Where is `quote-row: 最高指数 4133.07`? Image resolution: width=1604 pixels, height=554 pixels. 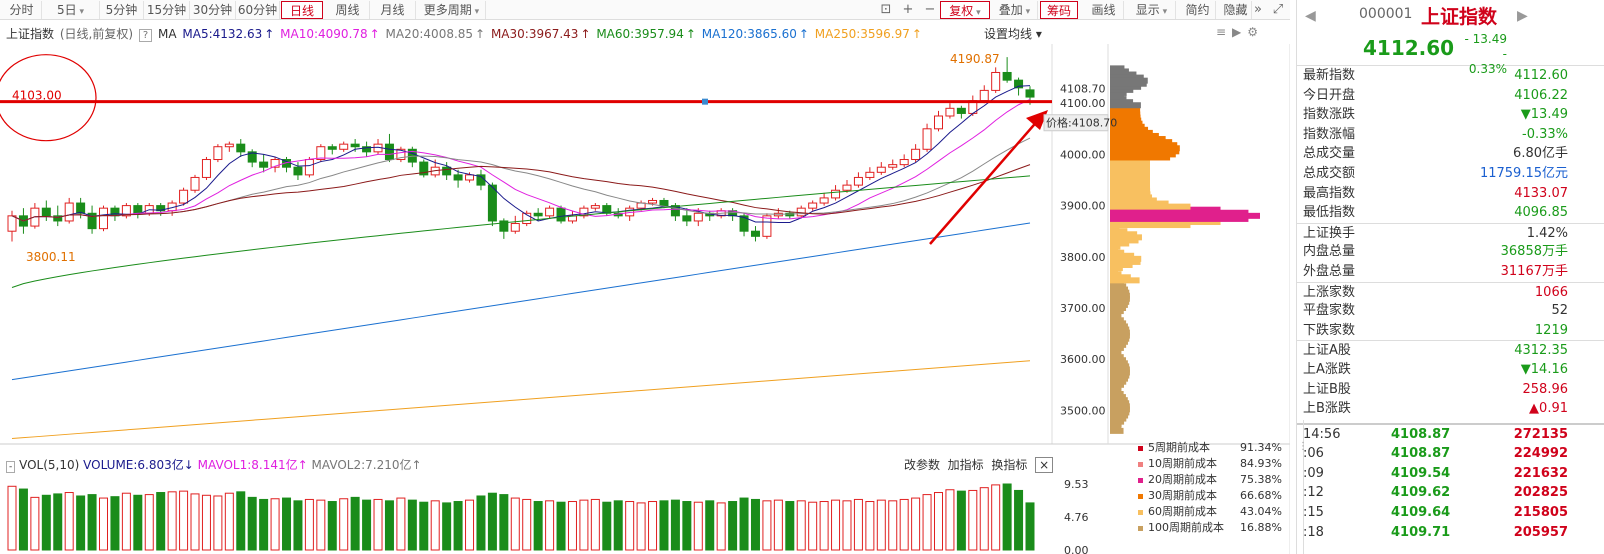 quote-row: 最高指数 4133.07 is located at coordinates (1450, 194).